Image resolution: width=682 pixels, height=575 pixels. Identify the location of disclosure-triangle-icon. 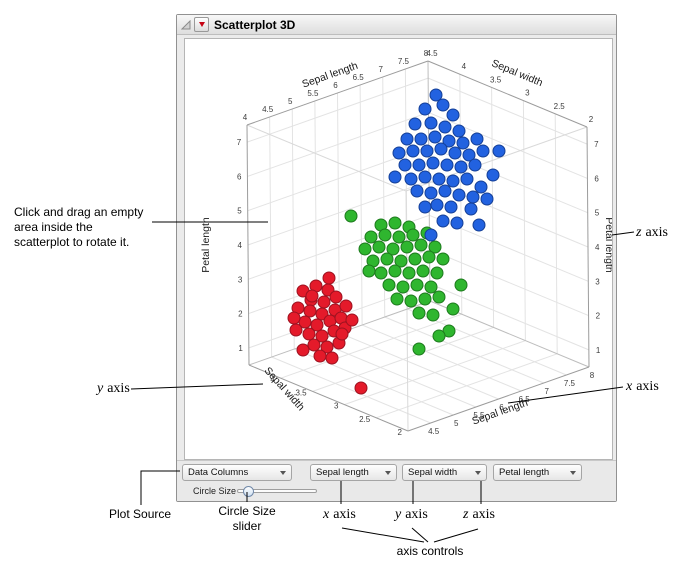
(186, 24).